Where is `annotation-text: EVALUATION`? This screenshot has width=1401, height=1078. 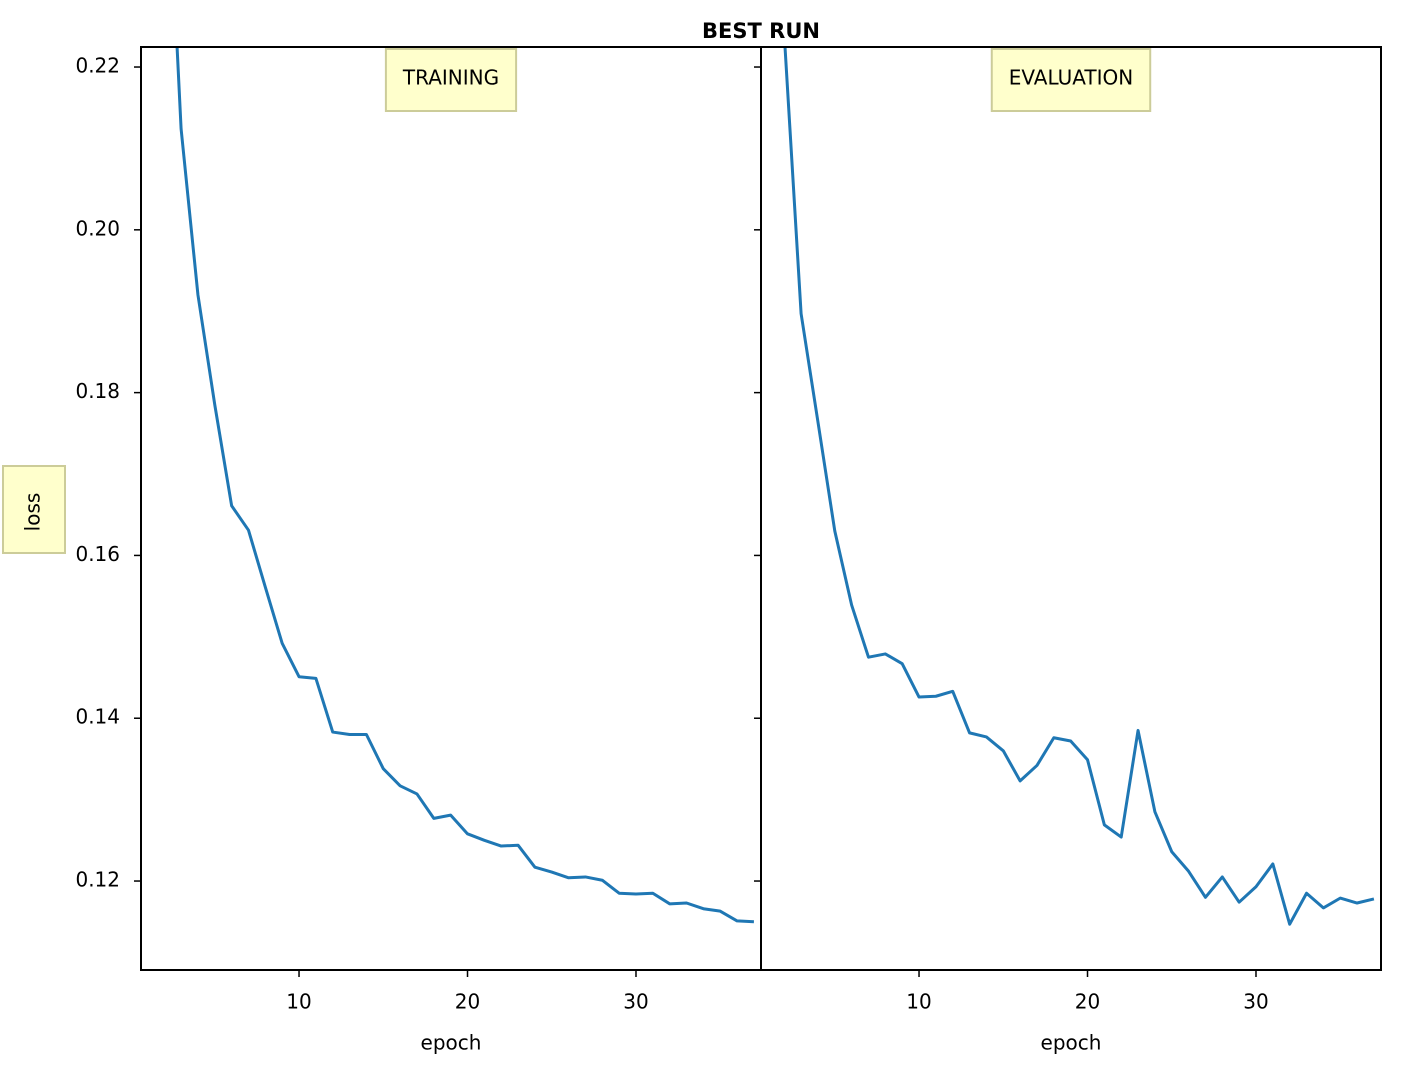 annotation-text: EVALUATION is located at coordinates (1071, 78).